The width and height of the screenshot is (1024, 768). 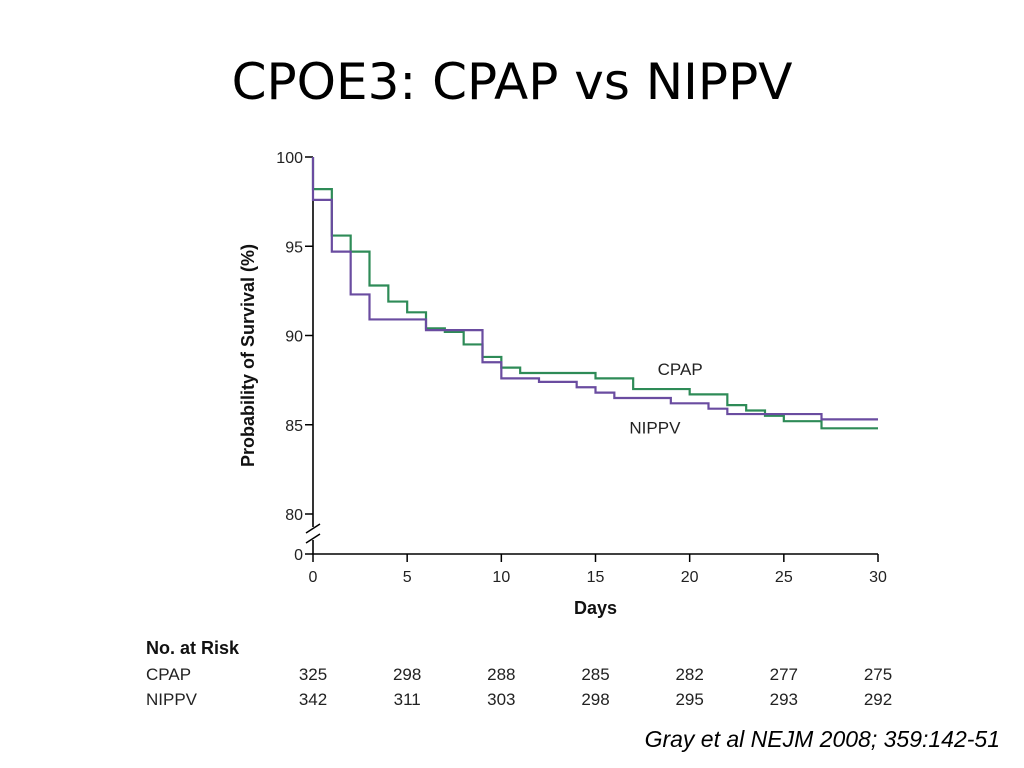 I want to click on x-tick-label: 15, so click(x=596, y=577).